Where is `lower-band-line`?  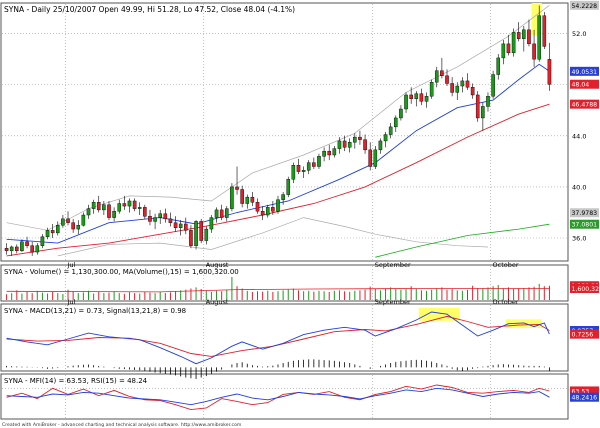
lower-band-line is located at coordinates (273, 237).